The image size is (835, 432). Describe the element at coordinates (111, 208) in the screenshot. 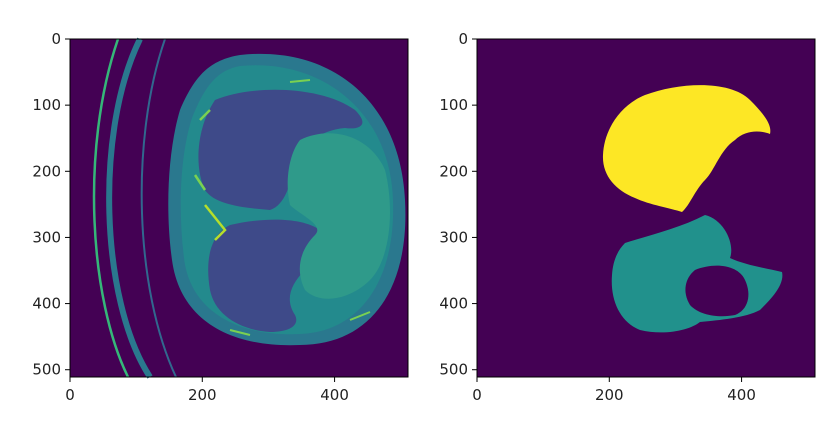

I see `ct-table-arc-inner` at that location.